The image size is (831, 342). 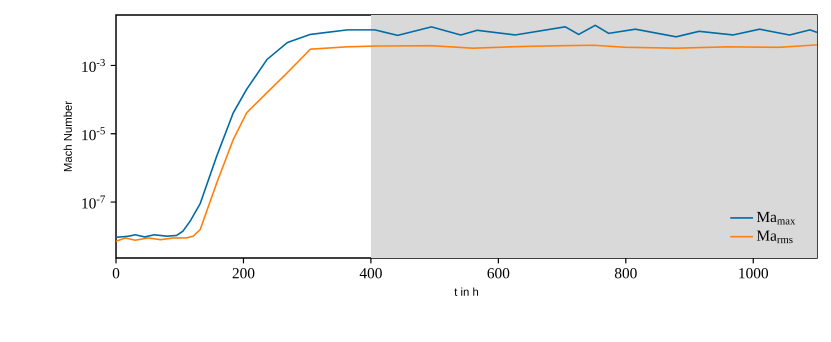 I want to click on y-tick-label: 10$^{-5}$, so click(x=93, y=133).